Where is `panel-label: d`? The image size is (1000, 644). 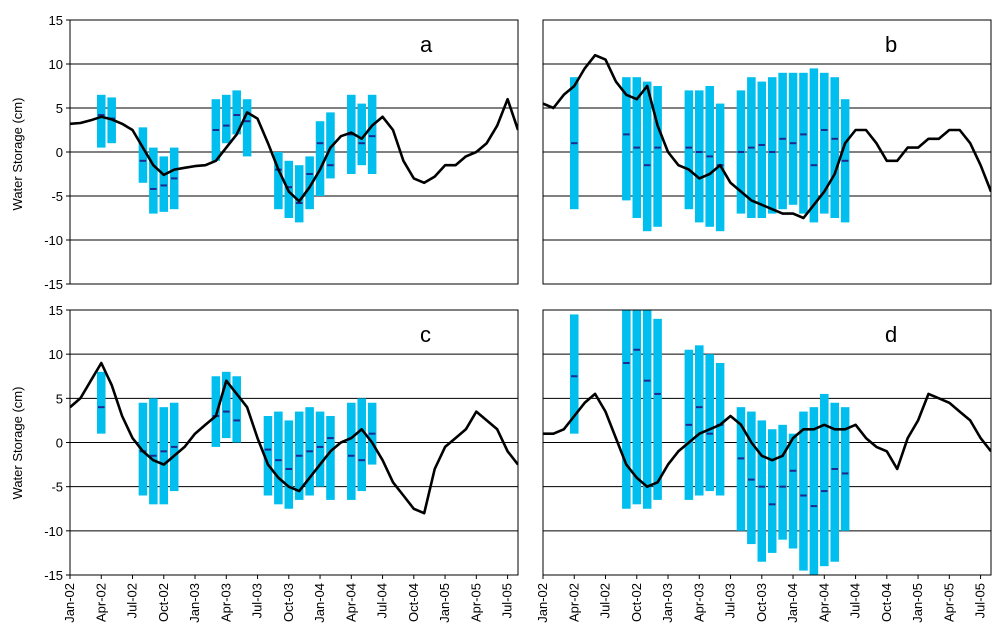 panel-label: d is located at coordinates (891, 334).